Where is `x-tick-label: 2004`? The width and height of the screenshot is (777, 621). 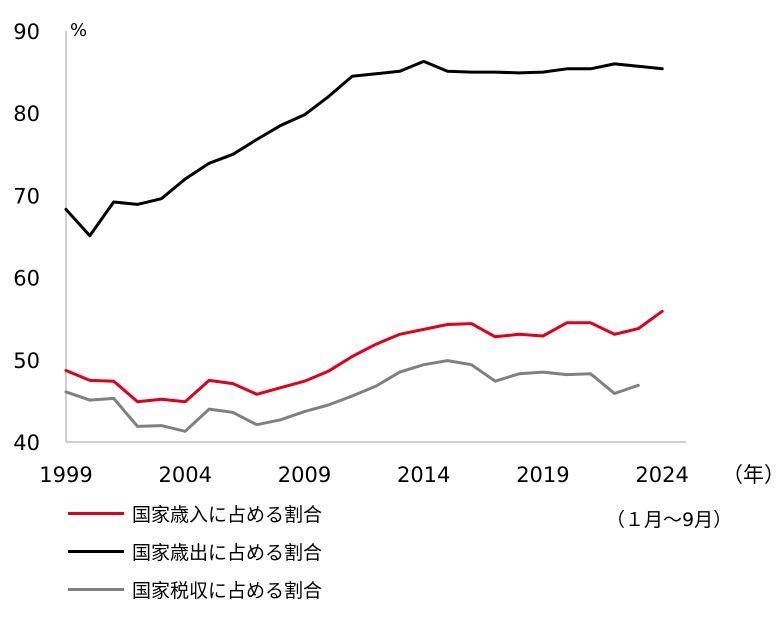 x-tick-label: 2004 is located at coordinates (185, 475).